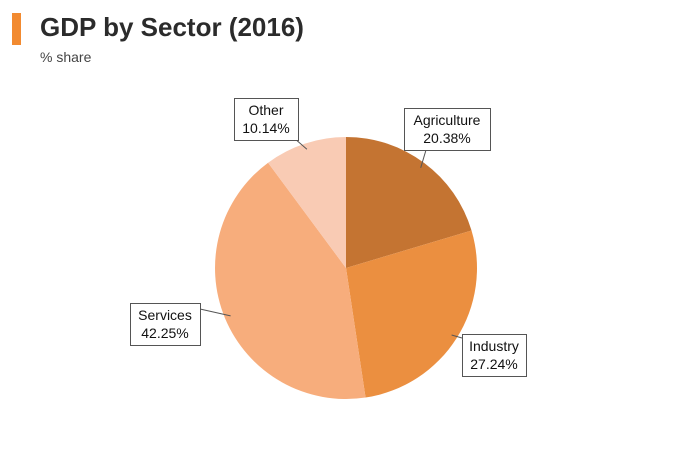 This screenshot has width=700, height=452. Describe the element at coordinates (290, 280) in the screenshot. I see `pie-slice-services` at that location.